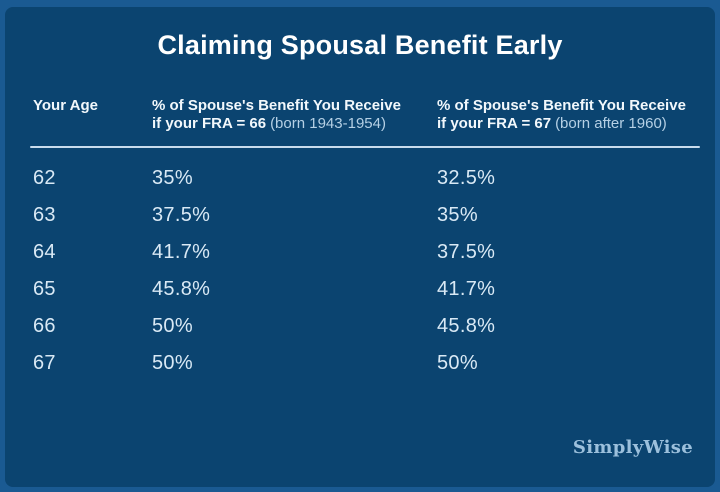 The width and height of the screenshot is (720, 492). Describe the element at coordinates (172, 178) in the screenshot. I see `cell-fra66: 35%` at that location.